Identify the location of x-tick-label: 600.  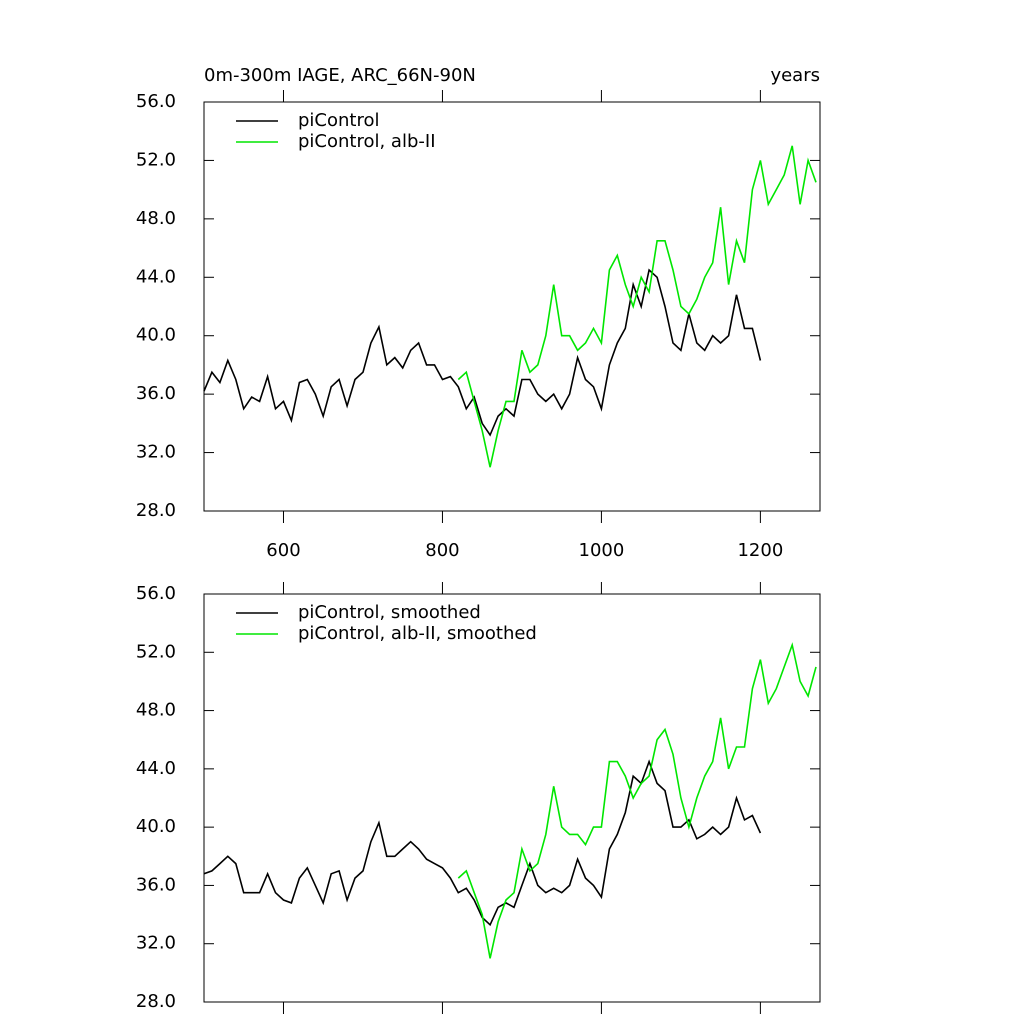
(283, 550).